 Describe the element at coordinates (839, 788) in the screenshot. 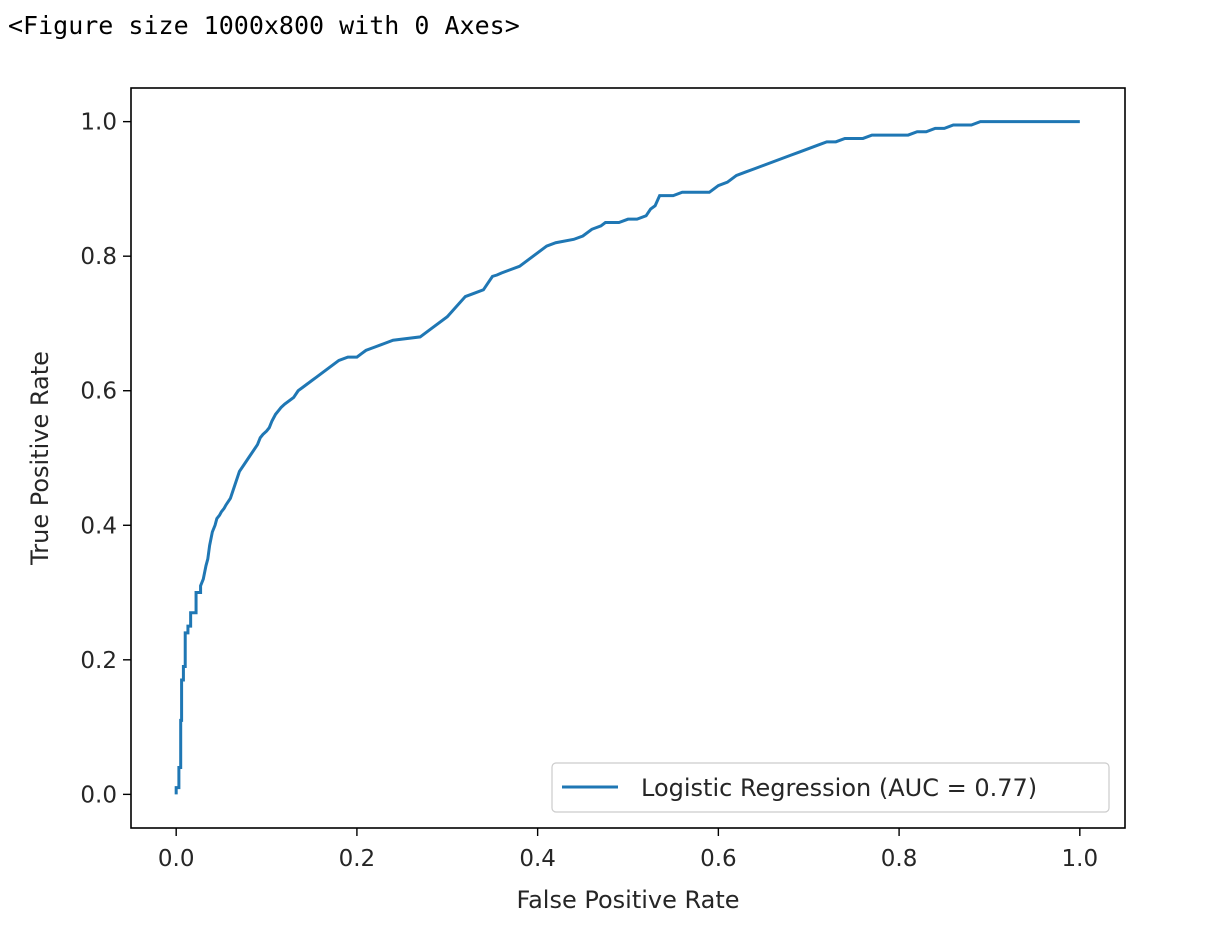

I see `legend-label: Logistic Regression (AUC = 0.77)` at that location.